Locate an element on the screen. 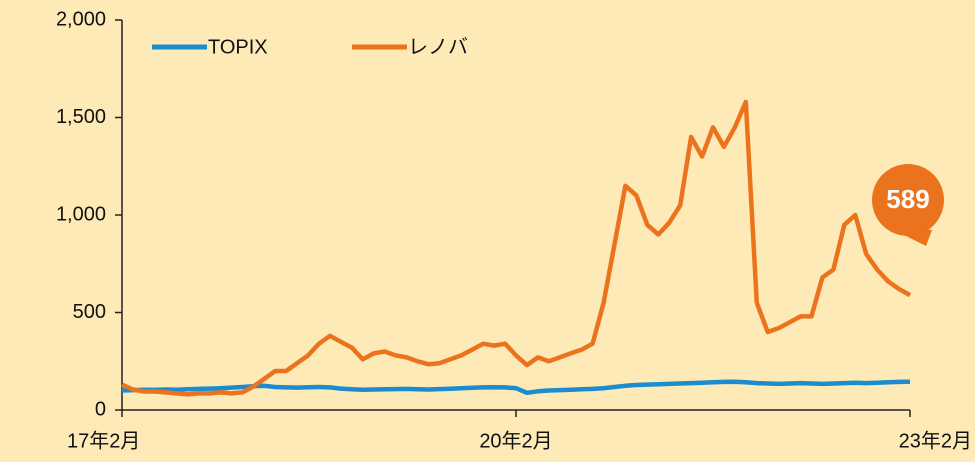  x-tick-label: 23年2月 is located at coordinates (935, 440).